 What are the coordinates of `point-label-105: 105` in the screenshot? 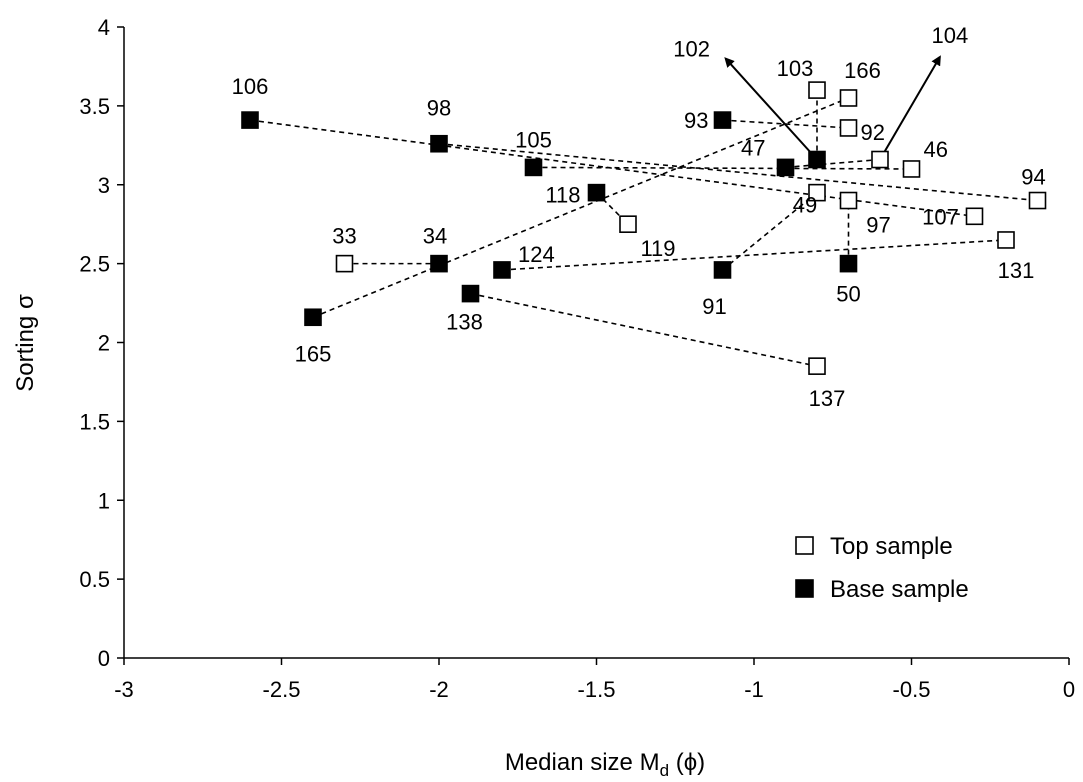 It's located at (533, 139).